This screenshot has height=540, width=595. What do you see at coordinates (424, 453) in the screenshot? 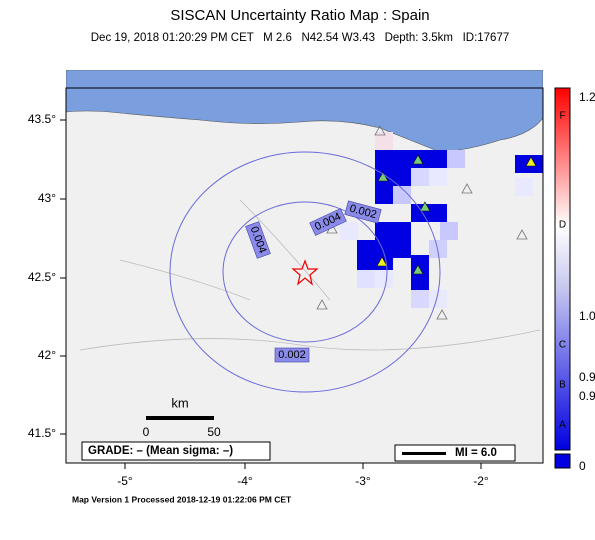
I see `mi-line` at bounding box center [424, 453].